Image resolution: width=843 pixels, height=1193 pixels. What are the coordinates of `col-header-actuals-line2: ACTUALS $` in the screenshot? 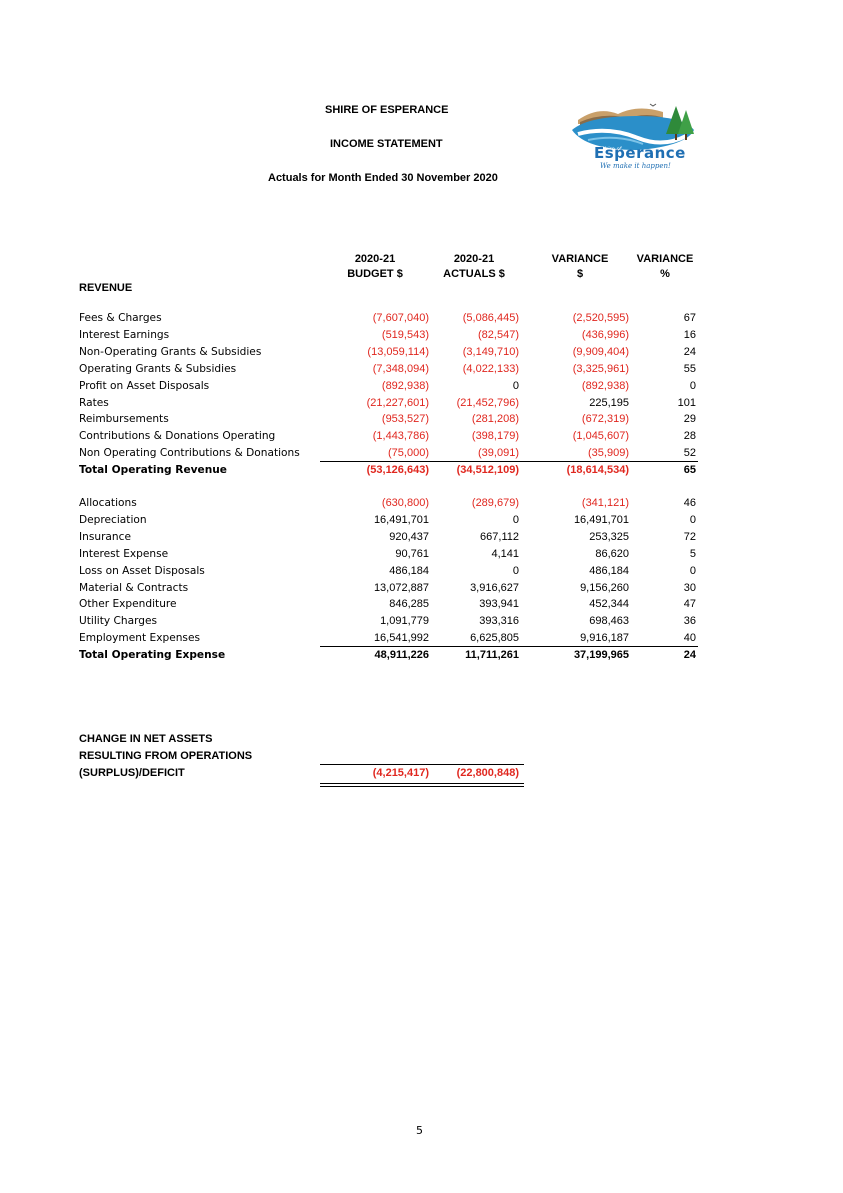 It's located at (474, 274).